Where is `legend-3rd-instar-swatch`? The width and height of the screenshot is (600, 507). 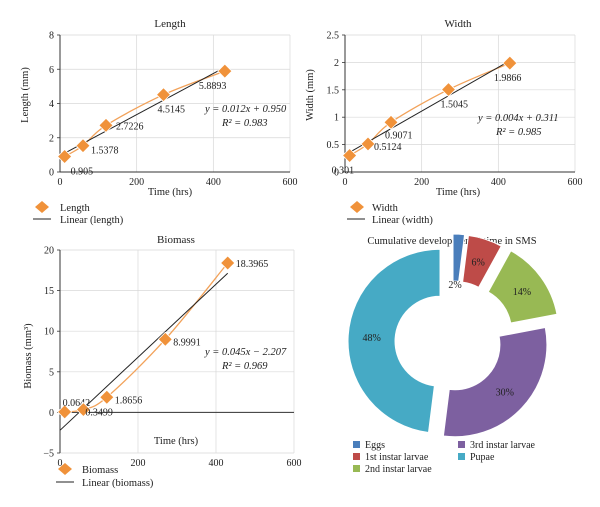
legend-3rd-instar-swatch is located at coordinates (461, 444).